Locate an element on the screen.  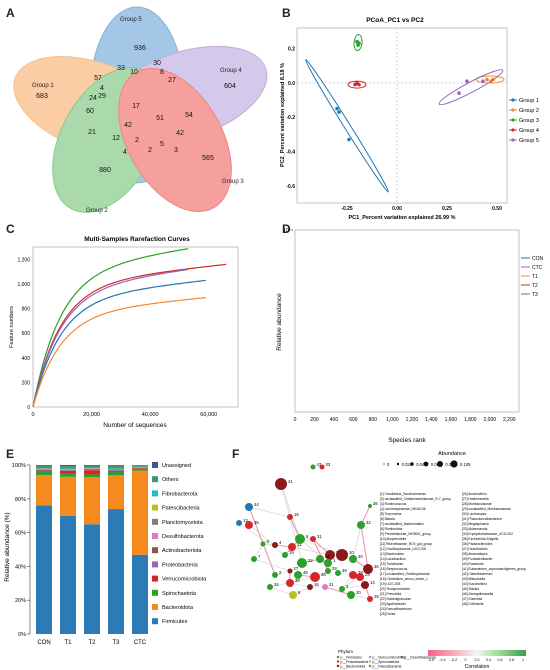
rank-xlabel: Species rank is located at coordinates (407, 440).